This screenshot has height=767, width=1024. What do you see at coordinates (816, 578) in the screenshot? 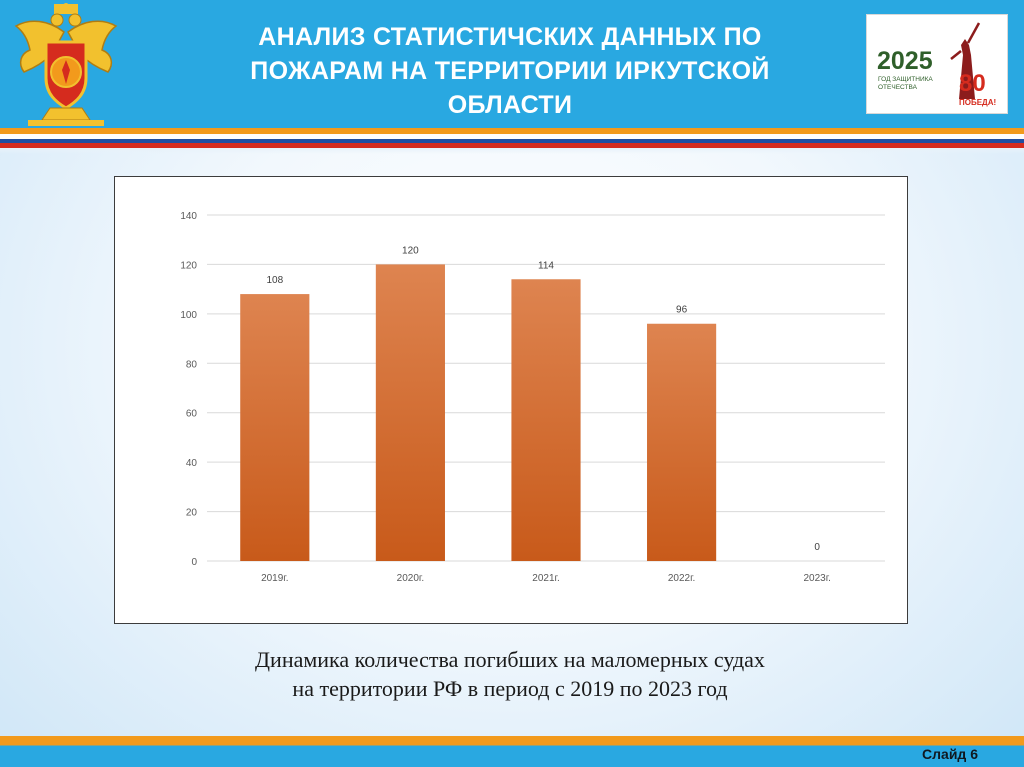
I see `x-tick-label: 2023г.` at bounding box center [816, 578].